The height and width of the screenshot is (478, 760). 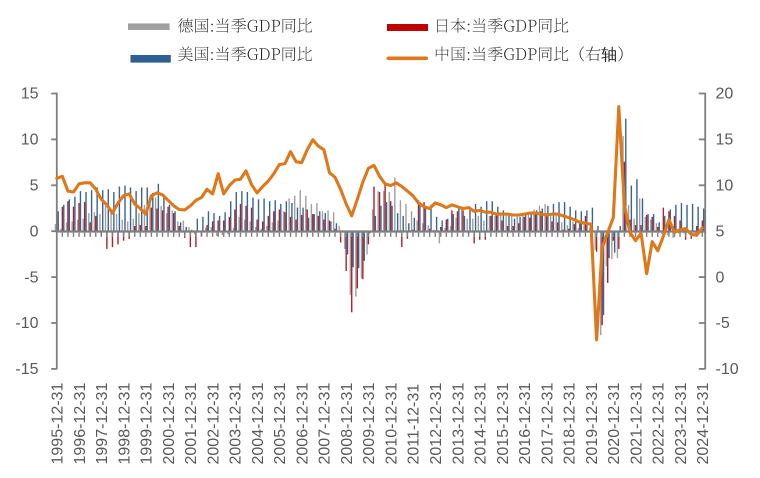 I want to click on svg-text: 2003-12-31, so click(x=236, y=424).